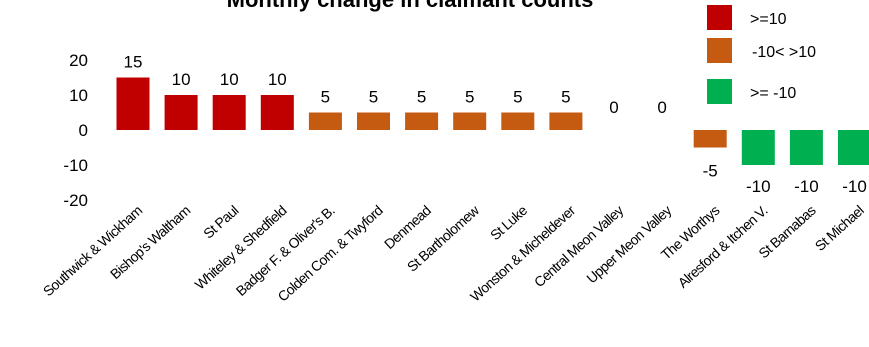  What do you see at coordinates (768, 19) in the screenshot?
I see `legend-label: >=10` at bounding box center [768, 19].